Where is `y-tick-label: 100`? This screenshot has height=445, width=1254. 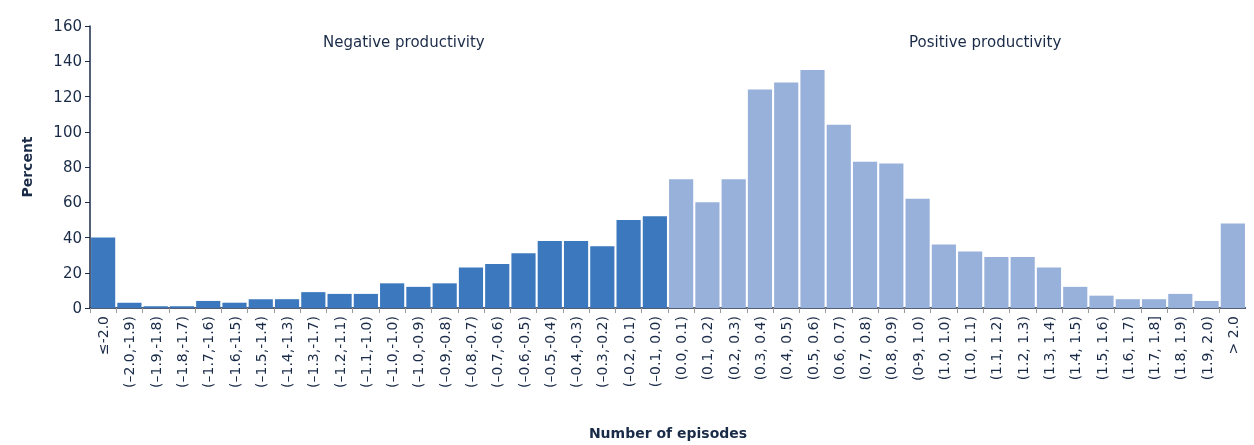
y-tick-label: 100 is located at coordinates (67, 131).